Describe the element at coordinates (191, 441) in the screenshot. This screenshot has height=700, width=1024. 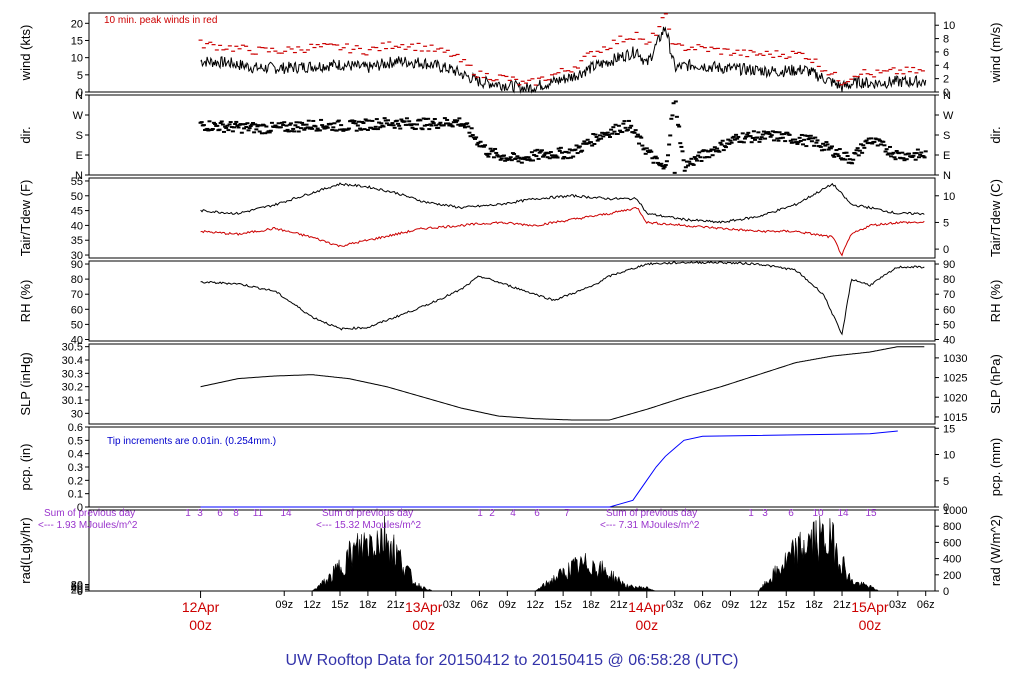
I see `tip-increment-note: Tip increments are 0.01in. (0.254mm.)` at that location.